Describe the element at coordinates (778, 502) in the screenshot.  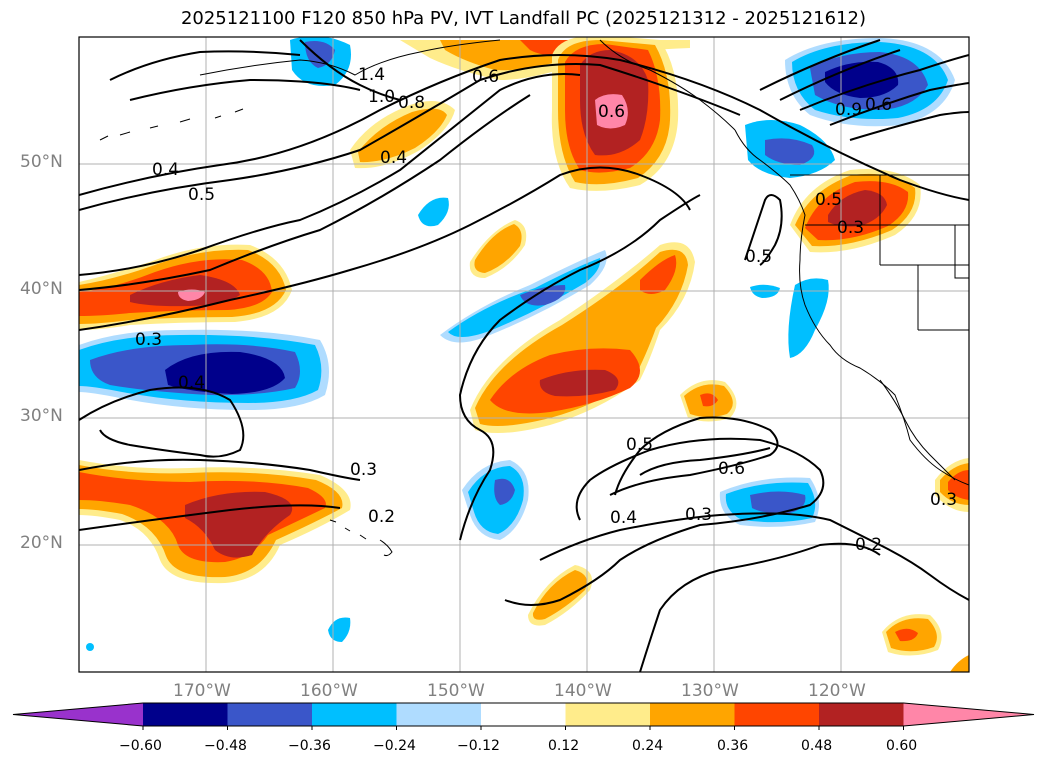
I see `shade-mblue-s5` at that location.